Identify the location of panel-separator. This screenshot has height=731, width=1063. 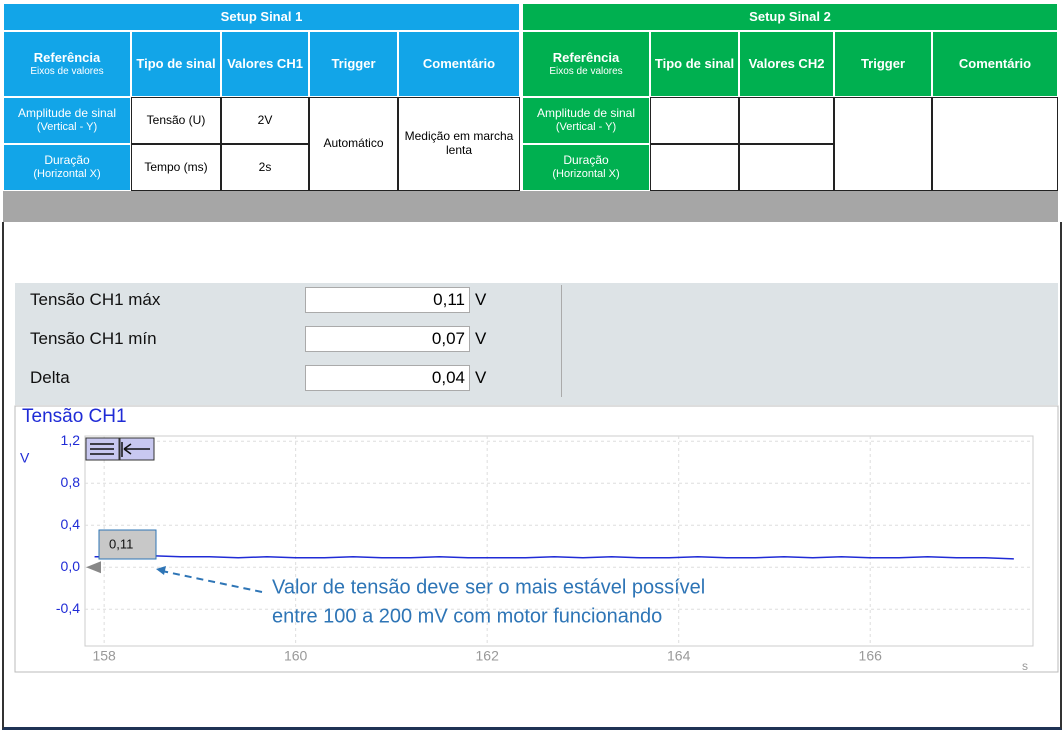
(561, 341).